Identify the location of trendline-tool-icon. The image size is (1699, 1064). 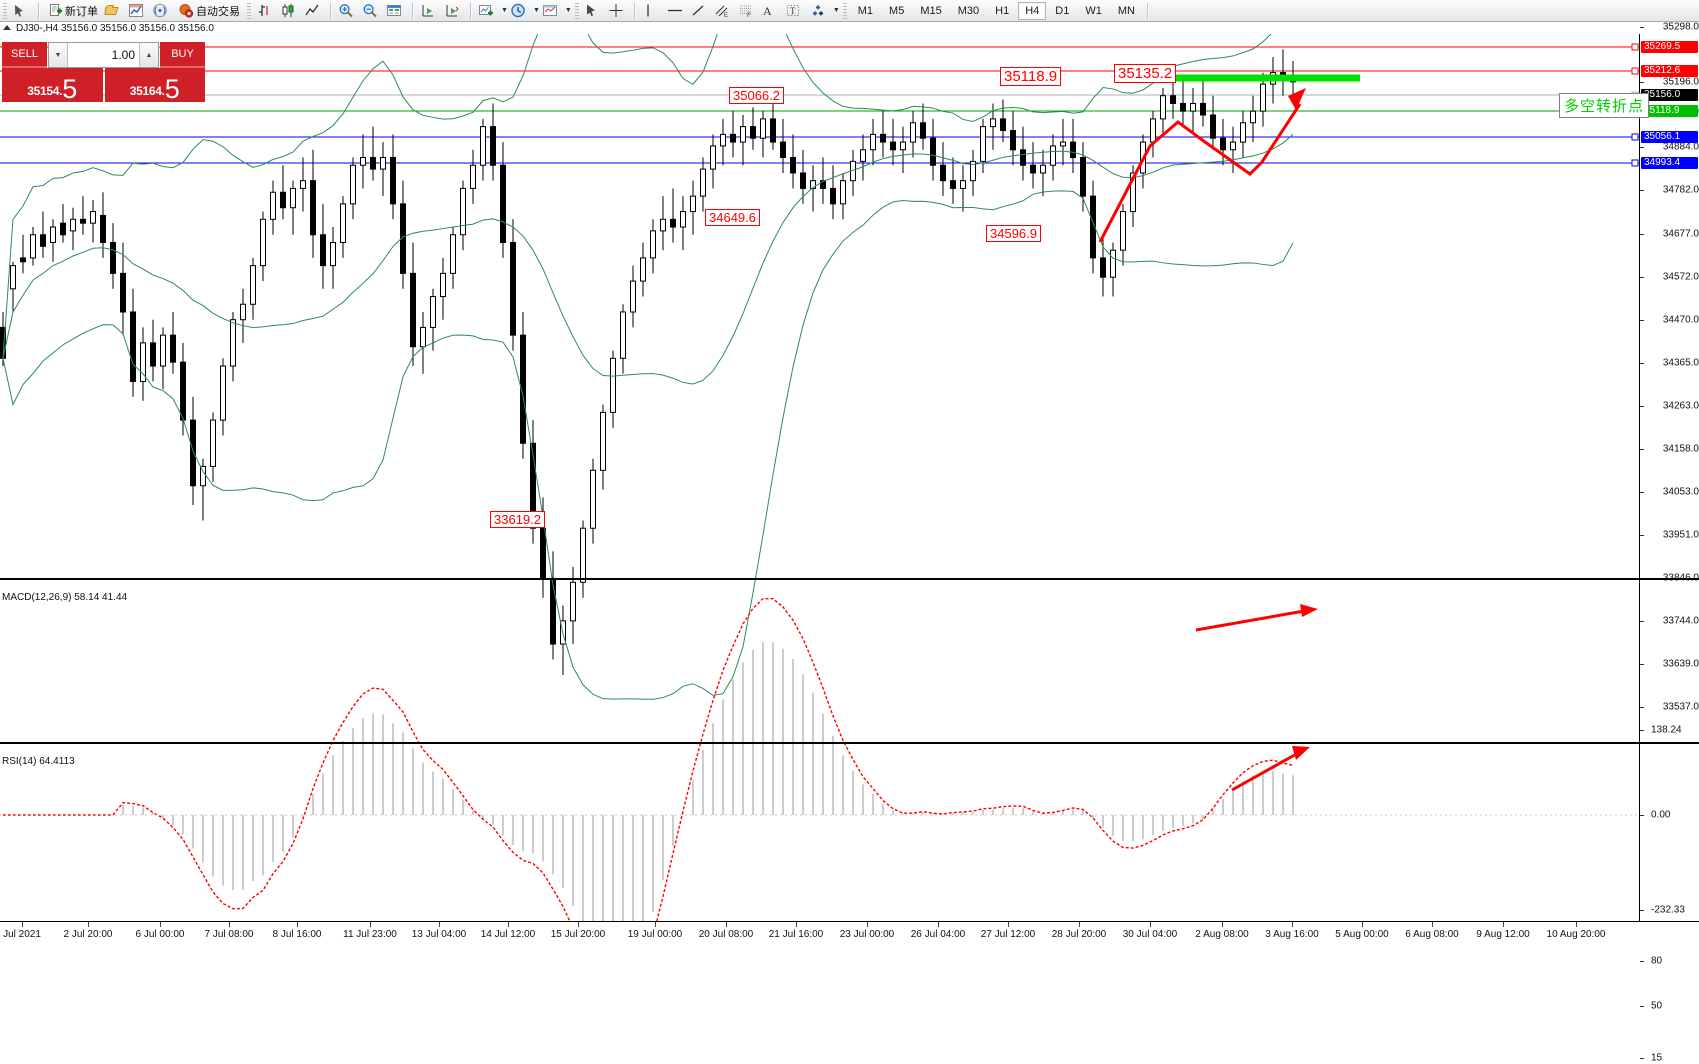
(700, 11).